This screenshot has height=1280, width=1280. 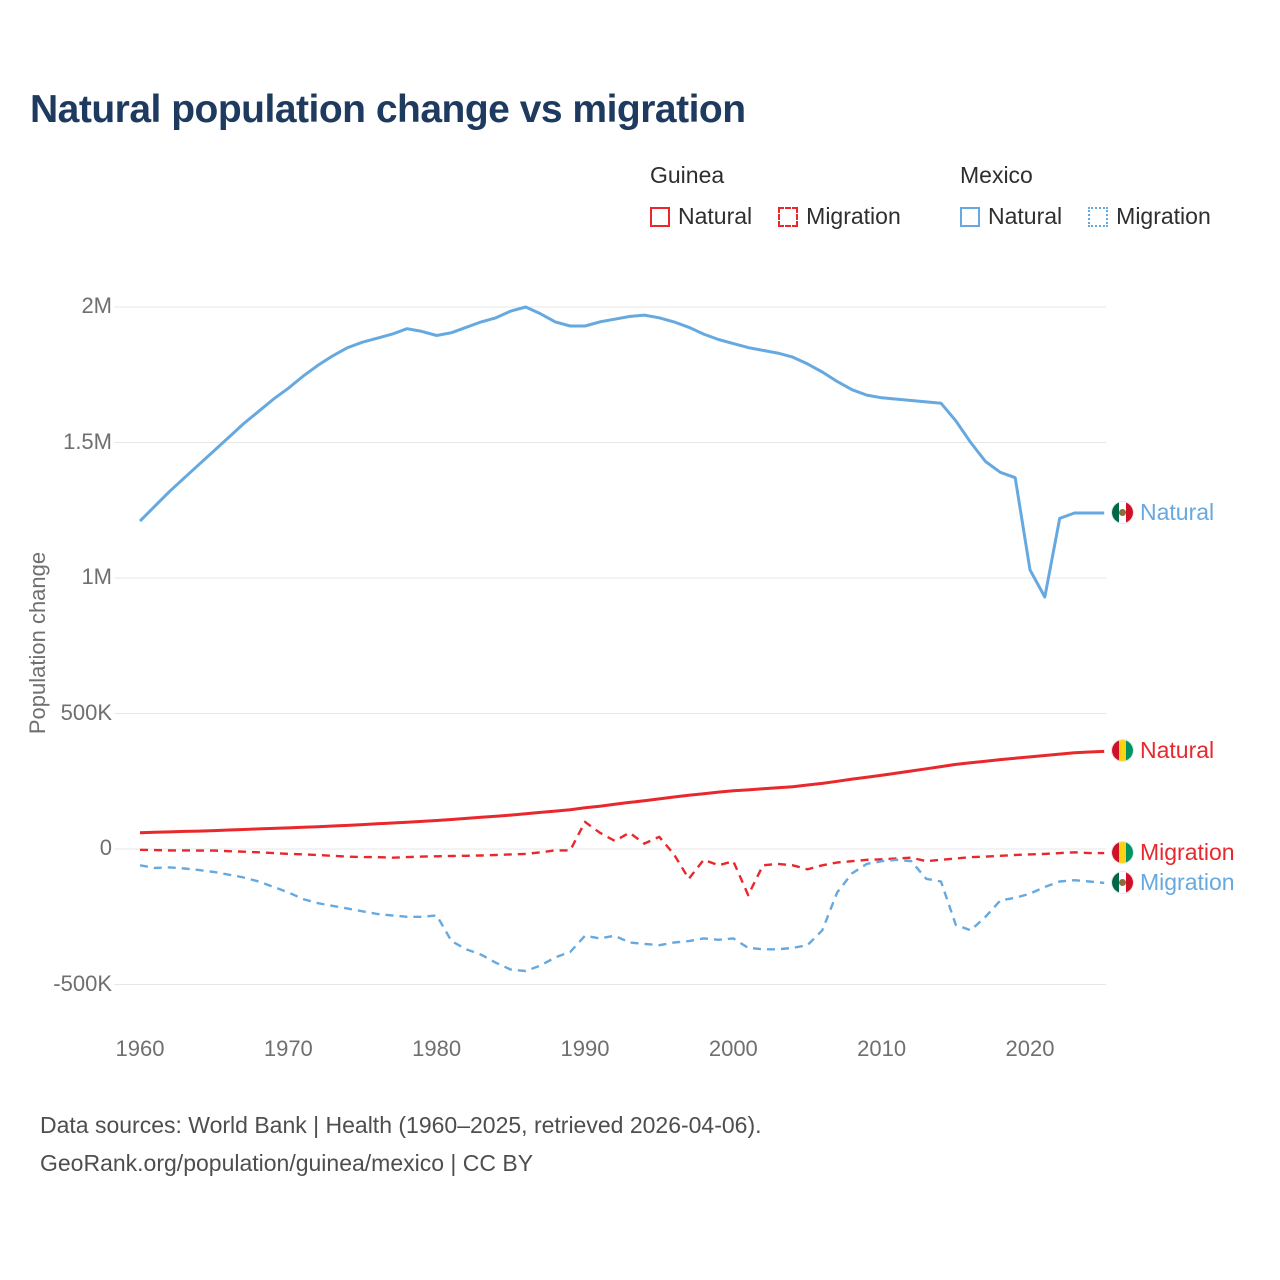 I want to click on legend-item-guinea-migration: Migration, so click(x=839, y=216).